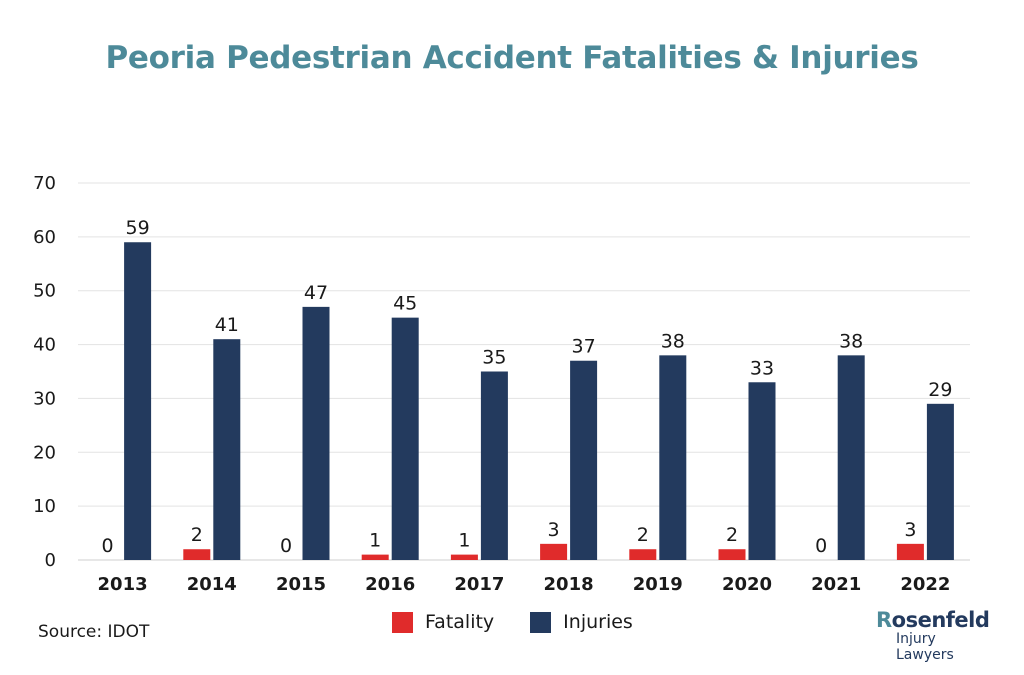 This screenshot has height=675, width=1024. Describe the element at coordinates (197, 554) in the screenshot. I see `bar-fatality-2014` at that location.